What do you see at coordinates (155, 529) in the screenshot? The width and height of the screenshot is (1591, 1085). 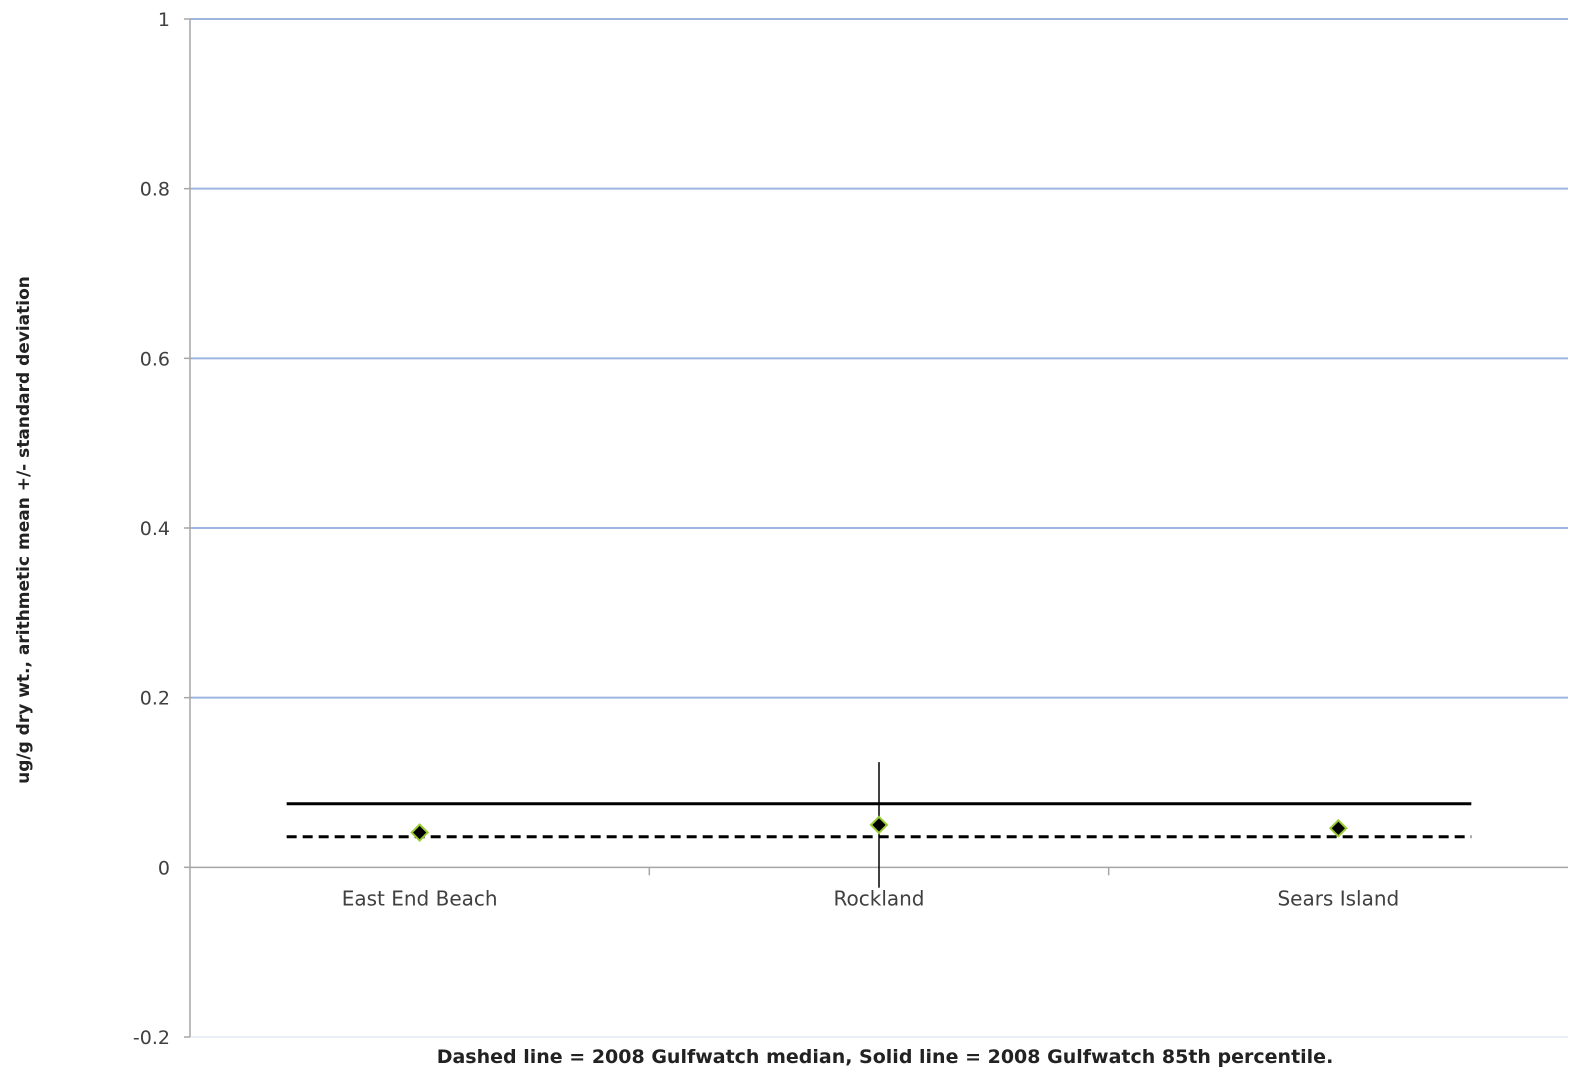 I see `y-tick-label: 0.4` at bounding box center [155, 529].